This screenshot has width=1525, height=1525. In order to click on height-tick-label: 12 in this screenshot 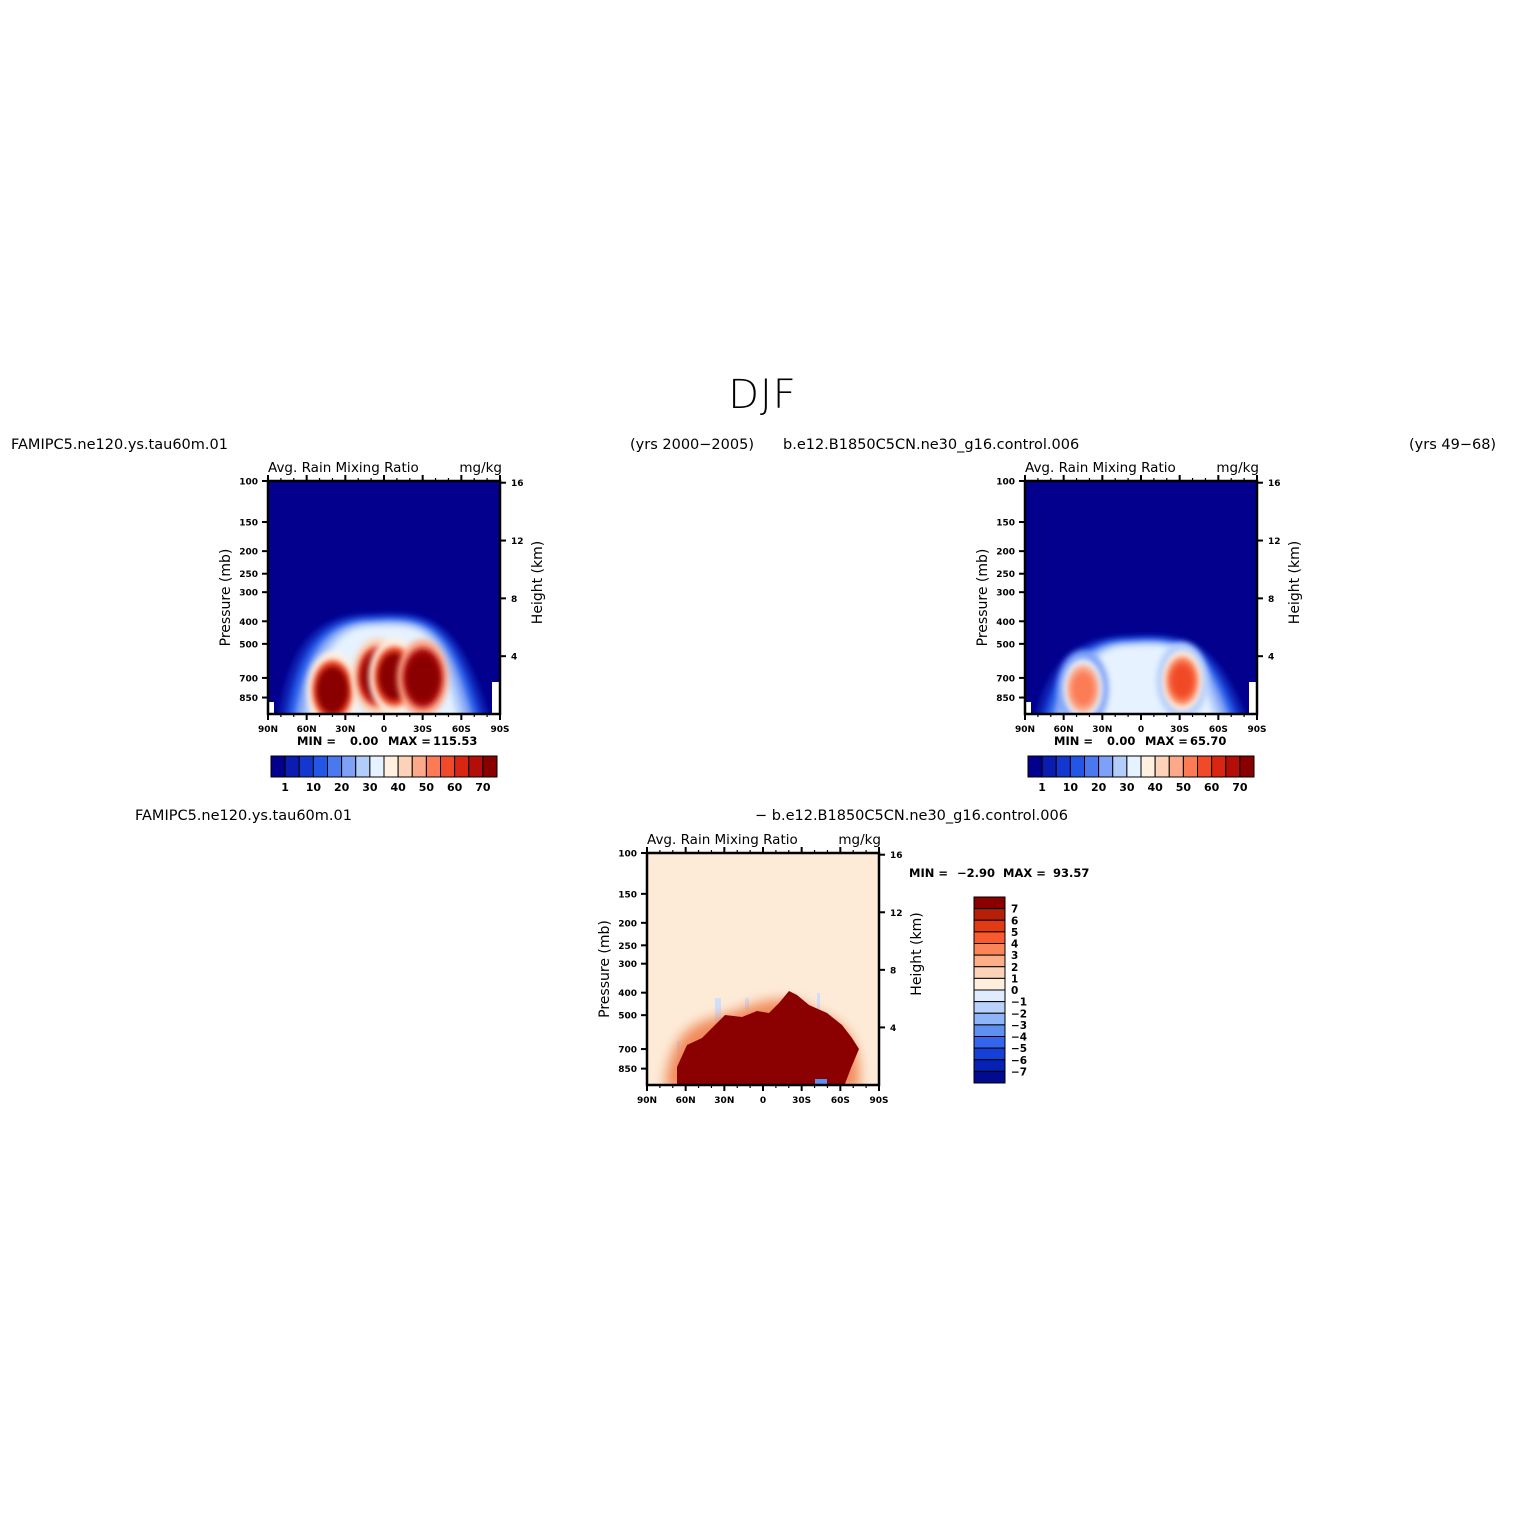, I will do `click(896, 914)`.